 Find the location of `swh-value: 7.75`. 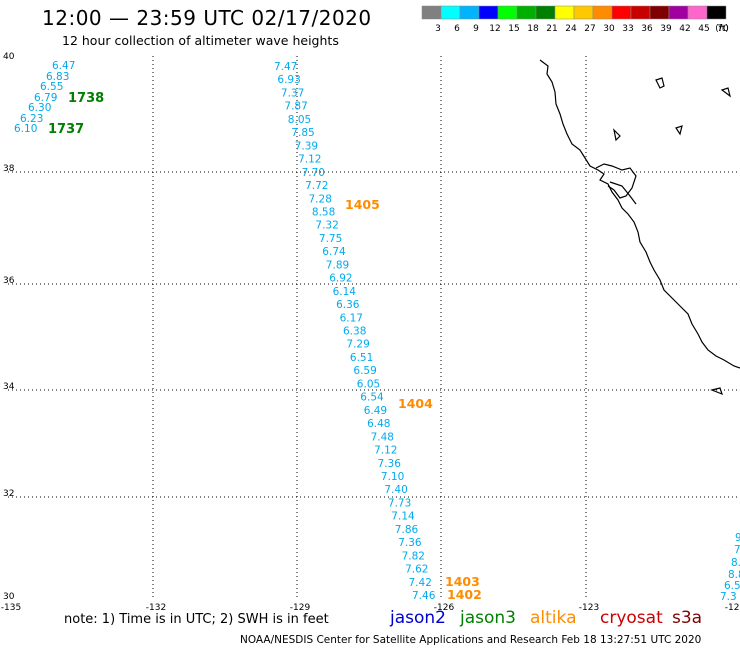

swh-value: 7.75 is located at coordinates (330, 239).